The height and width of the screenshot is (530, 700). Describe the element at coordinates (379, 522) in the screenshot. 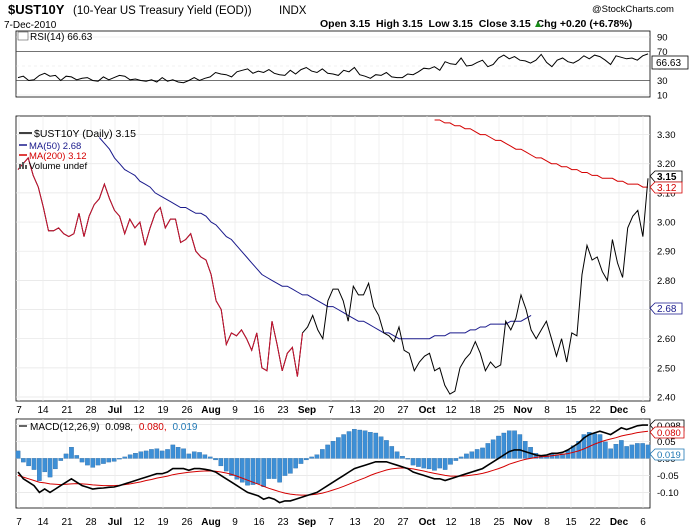

I see `x-tick-label: 20` at that location.